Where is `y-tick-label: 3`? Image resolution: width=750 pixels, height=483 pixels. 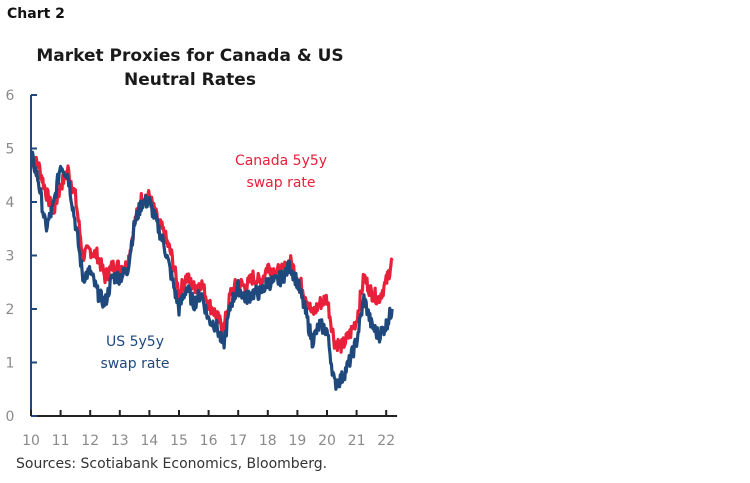 y-tick-label: 3 is located at coordinates (10, 257).